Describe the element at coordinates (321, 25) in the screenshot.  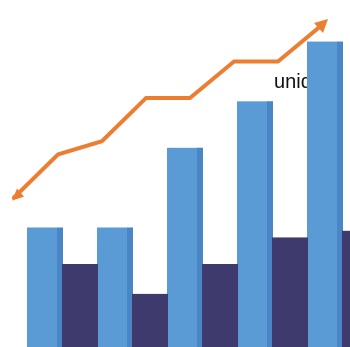
I see `trend-arrowhead-end` at that location.